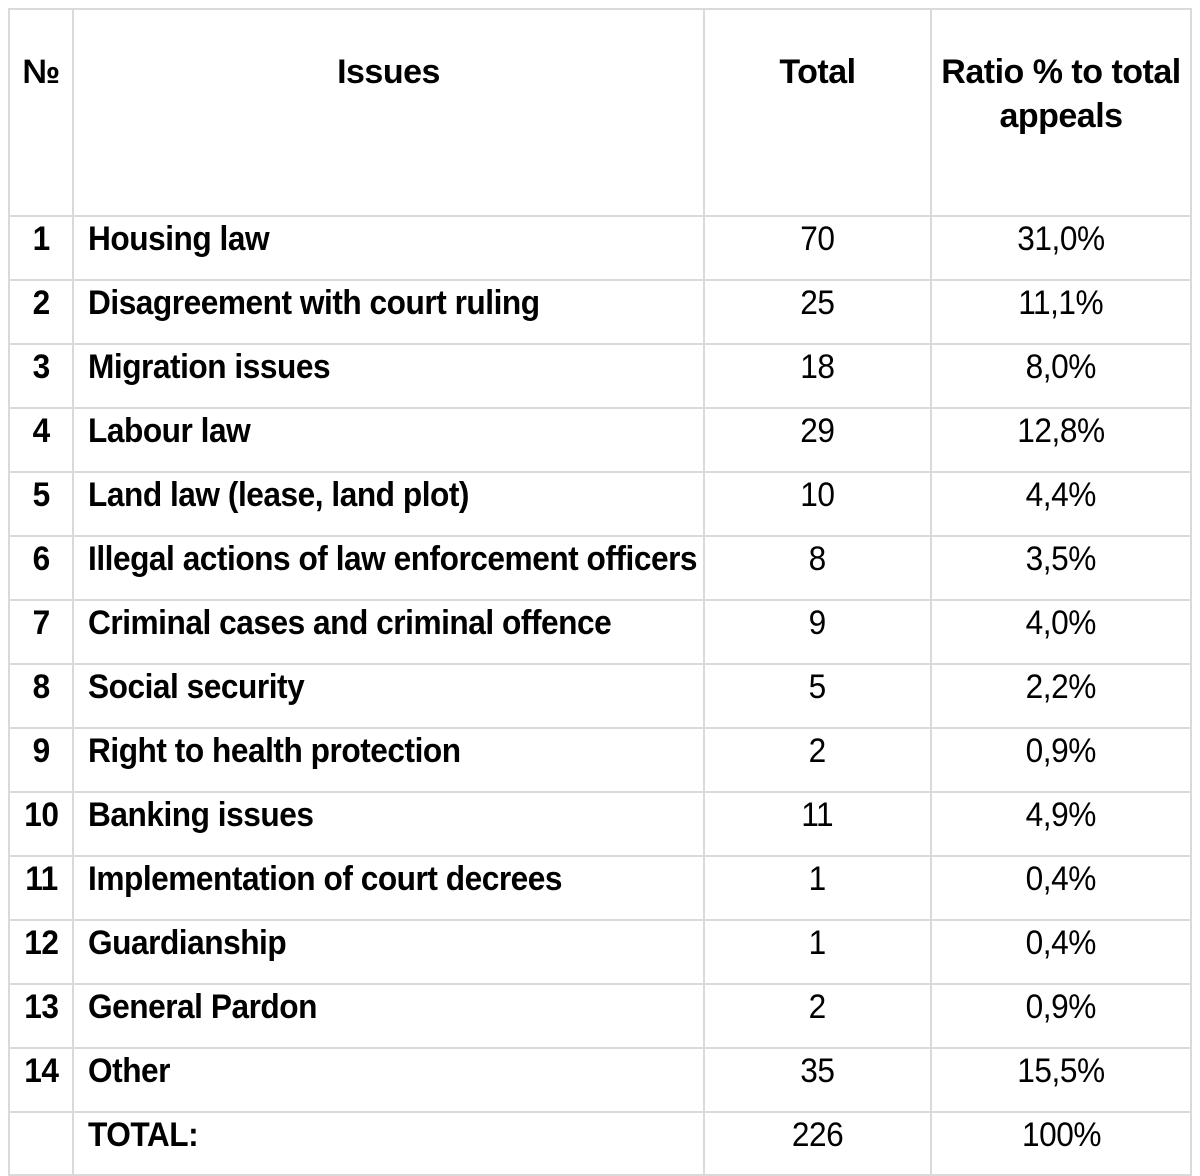  What do you see at coordinates (817, 760) in the screenshot?
I see `total-cell: 2` at bounding box center [817, 760].